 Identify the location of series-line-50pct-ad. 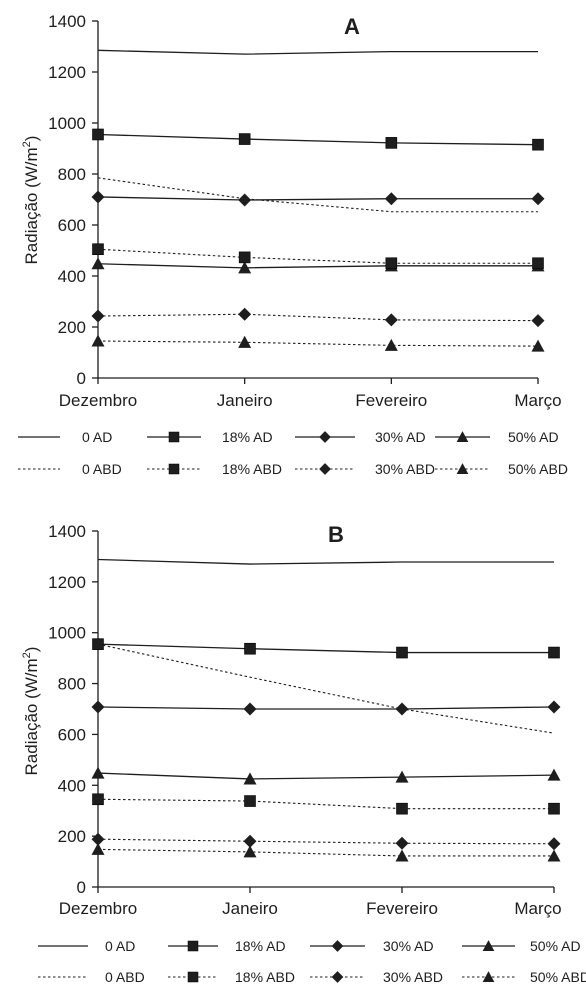
(317, 266).